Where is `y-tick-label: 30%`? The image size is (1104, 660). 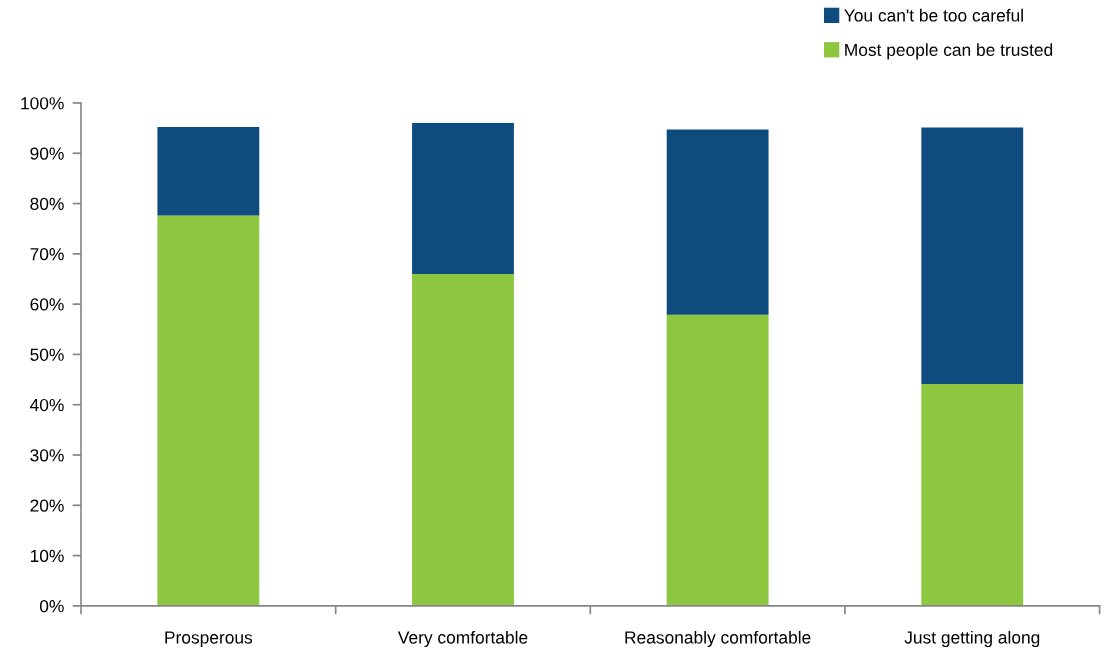 y-tick-label: 30% is located at coordinates (47, 455).